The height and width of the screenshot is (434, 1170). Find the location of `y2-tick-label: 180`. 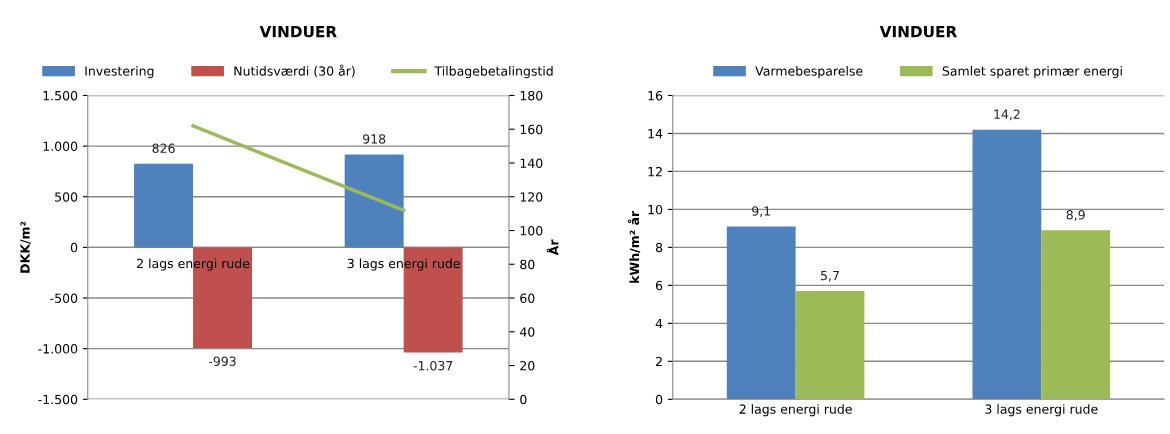

y2-tick-label: 180 is located at coordinates (531, 95).